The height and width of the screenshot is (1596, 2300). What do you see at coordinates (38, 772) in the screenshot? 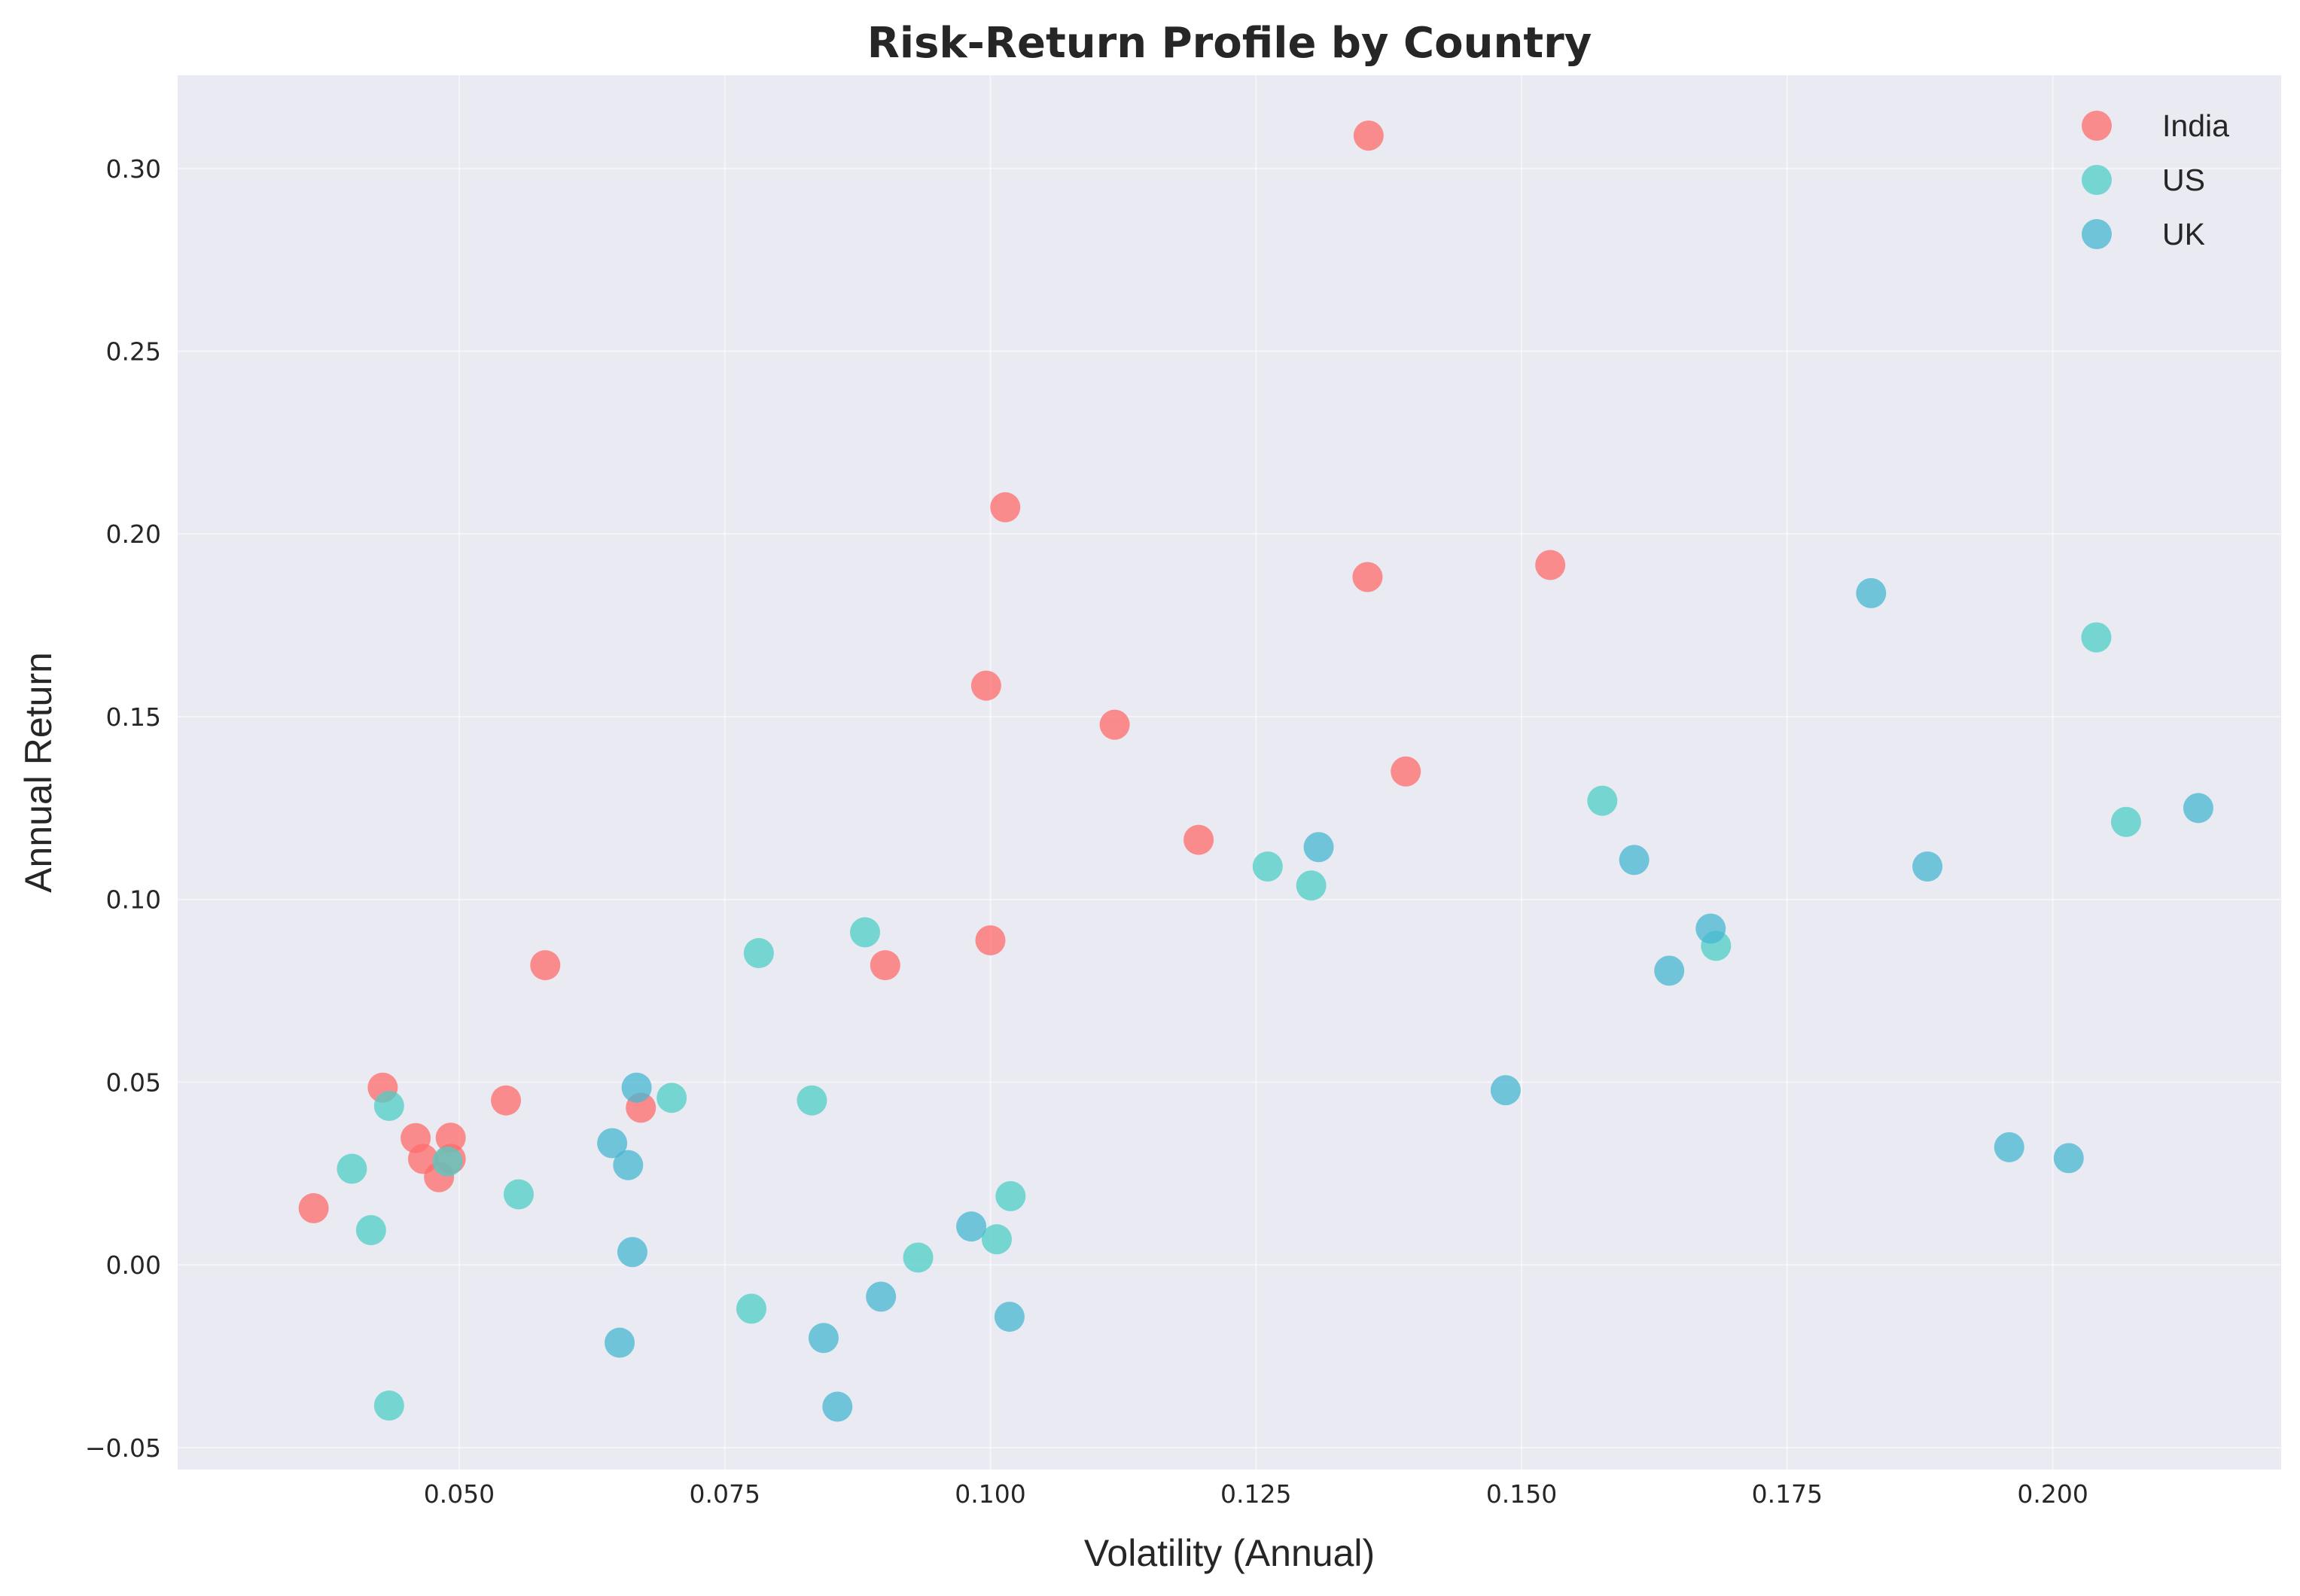
I see `y-axis-label: Annual Return` at bounding box center [38, 772].